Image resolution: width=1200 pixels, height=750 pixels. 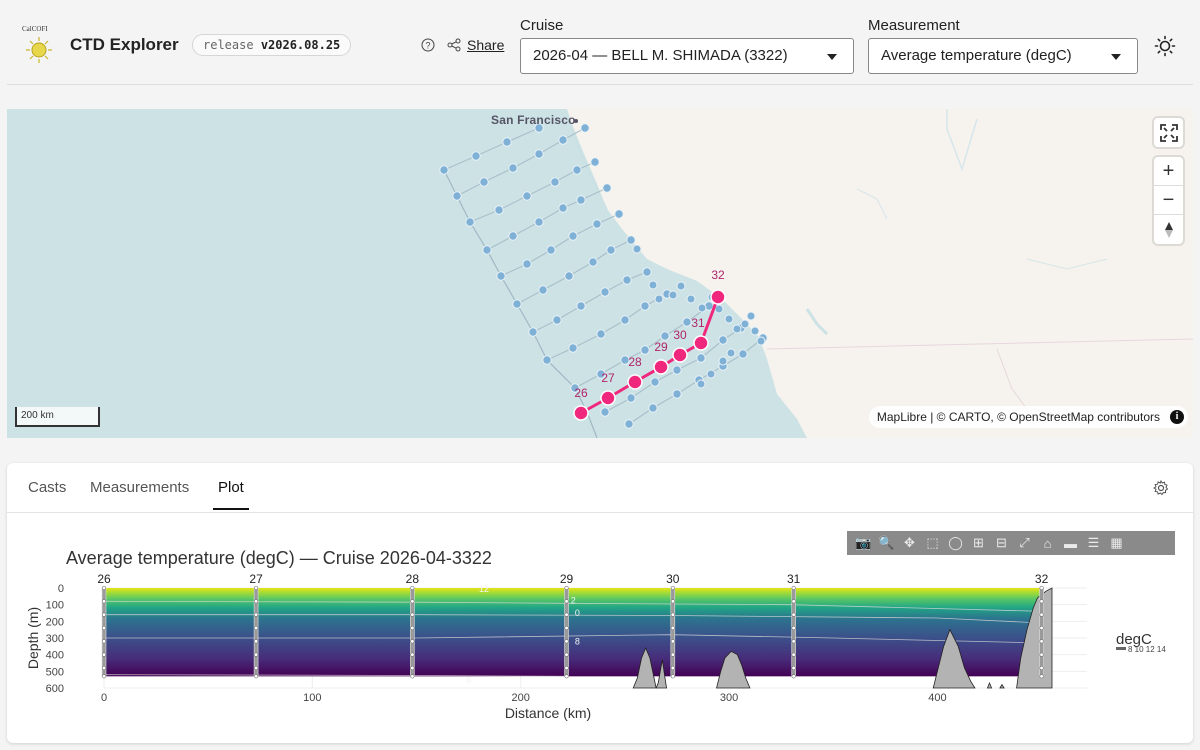 What do you see at coordinates (1168, 171) in the screenshot?
I see `zoom-in-button: +` at bounding box center [1168, 171].